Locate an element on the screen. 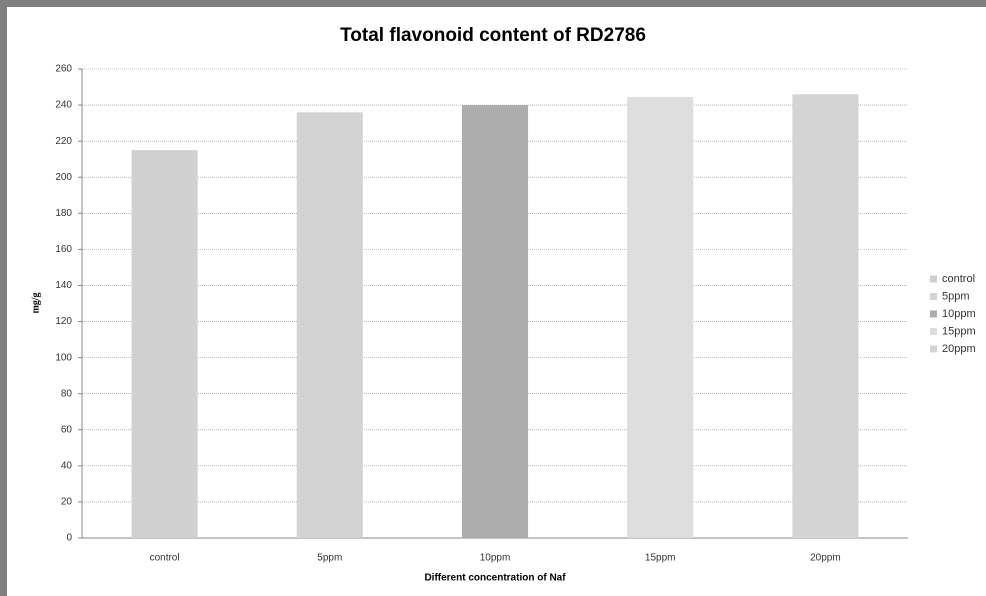  y-tick-label: 100 is located at coordinates (63, 357).